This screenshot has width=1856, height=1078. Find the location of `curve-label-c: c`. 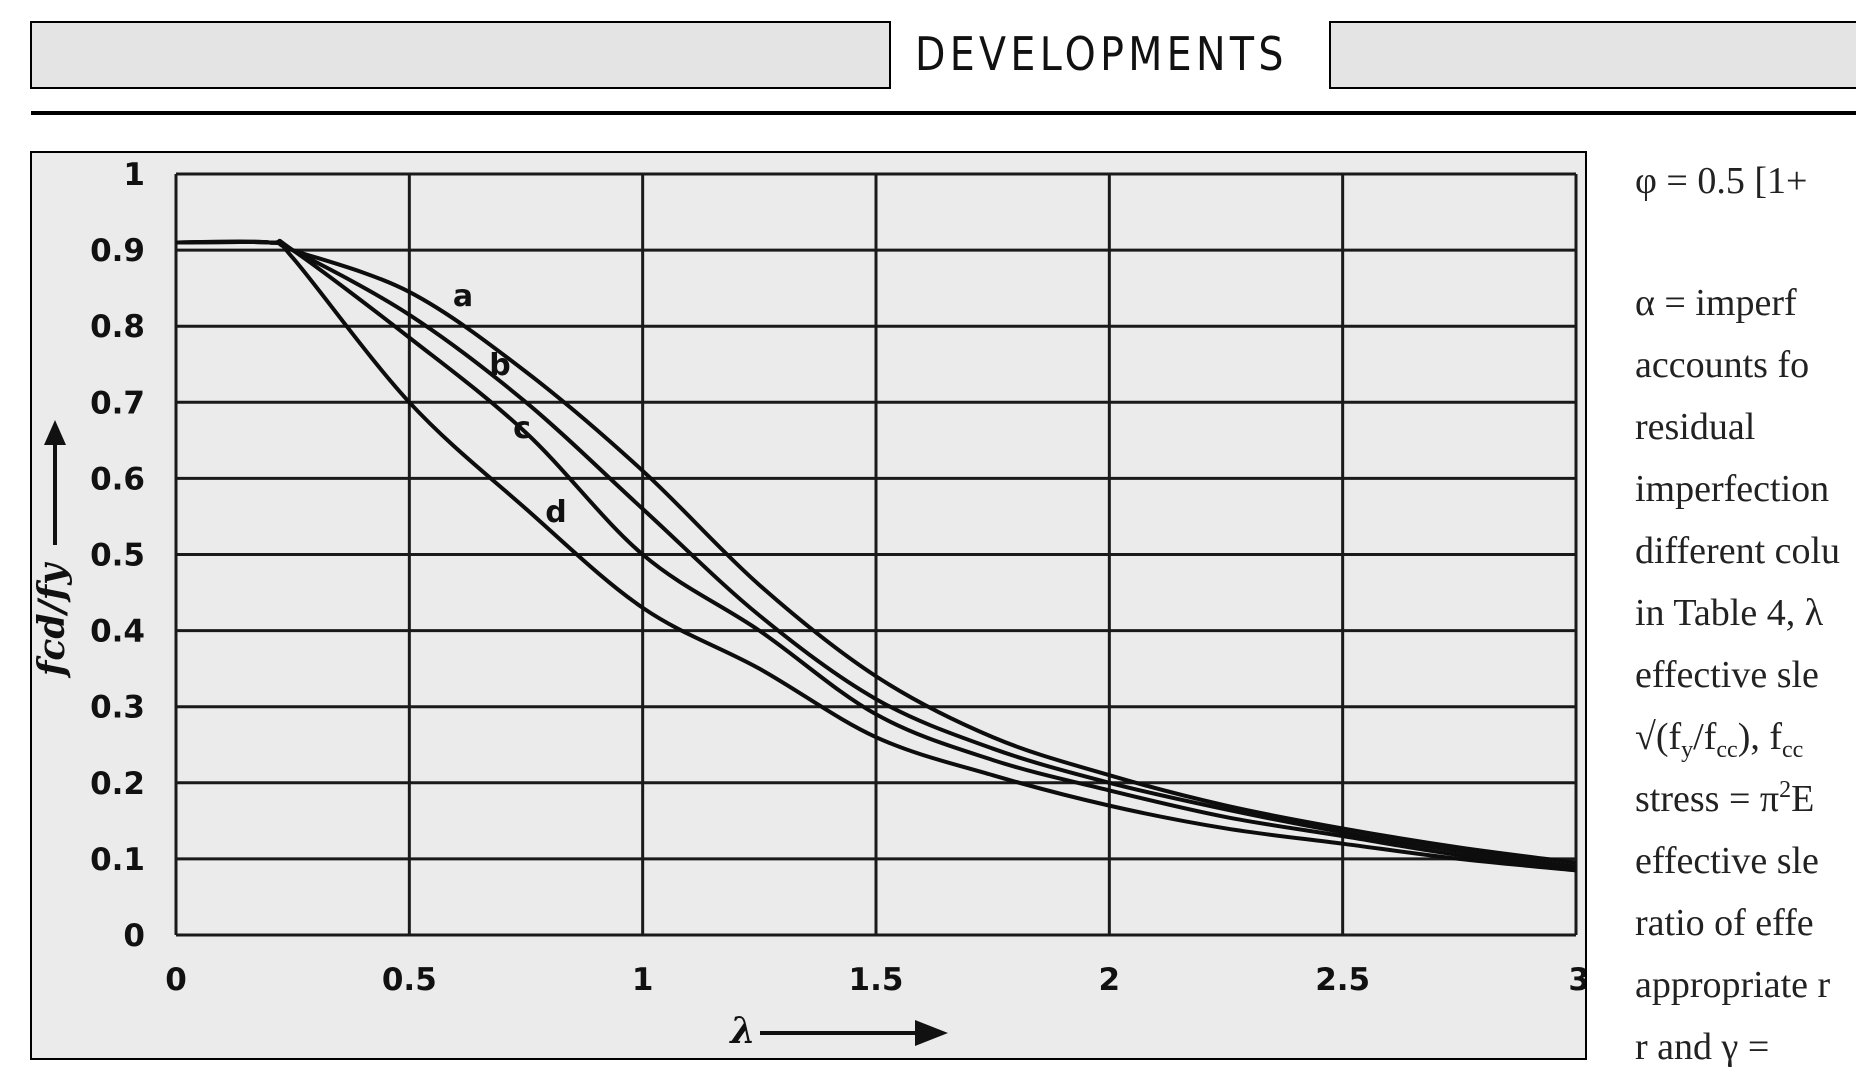

curve-label-c: c is located at coordinates (522, 428).